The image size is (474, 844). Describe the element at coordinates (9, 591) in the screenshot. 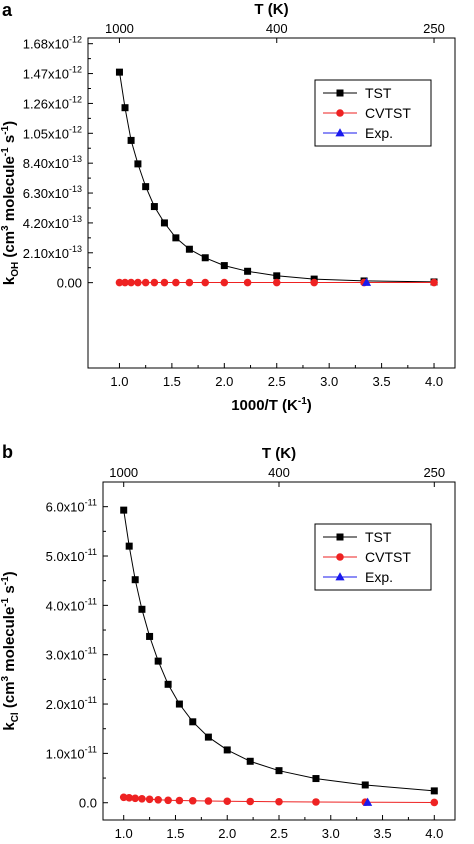

I see `y-axis-title-text: s` at that location.